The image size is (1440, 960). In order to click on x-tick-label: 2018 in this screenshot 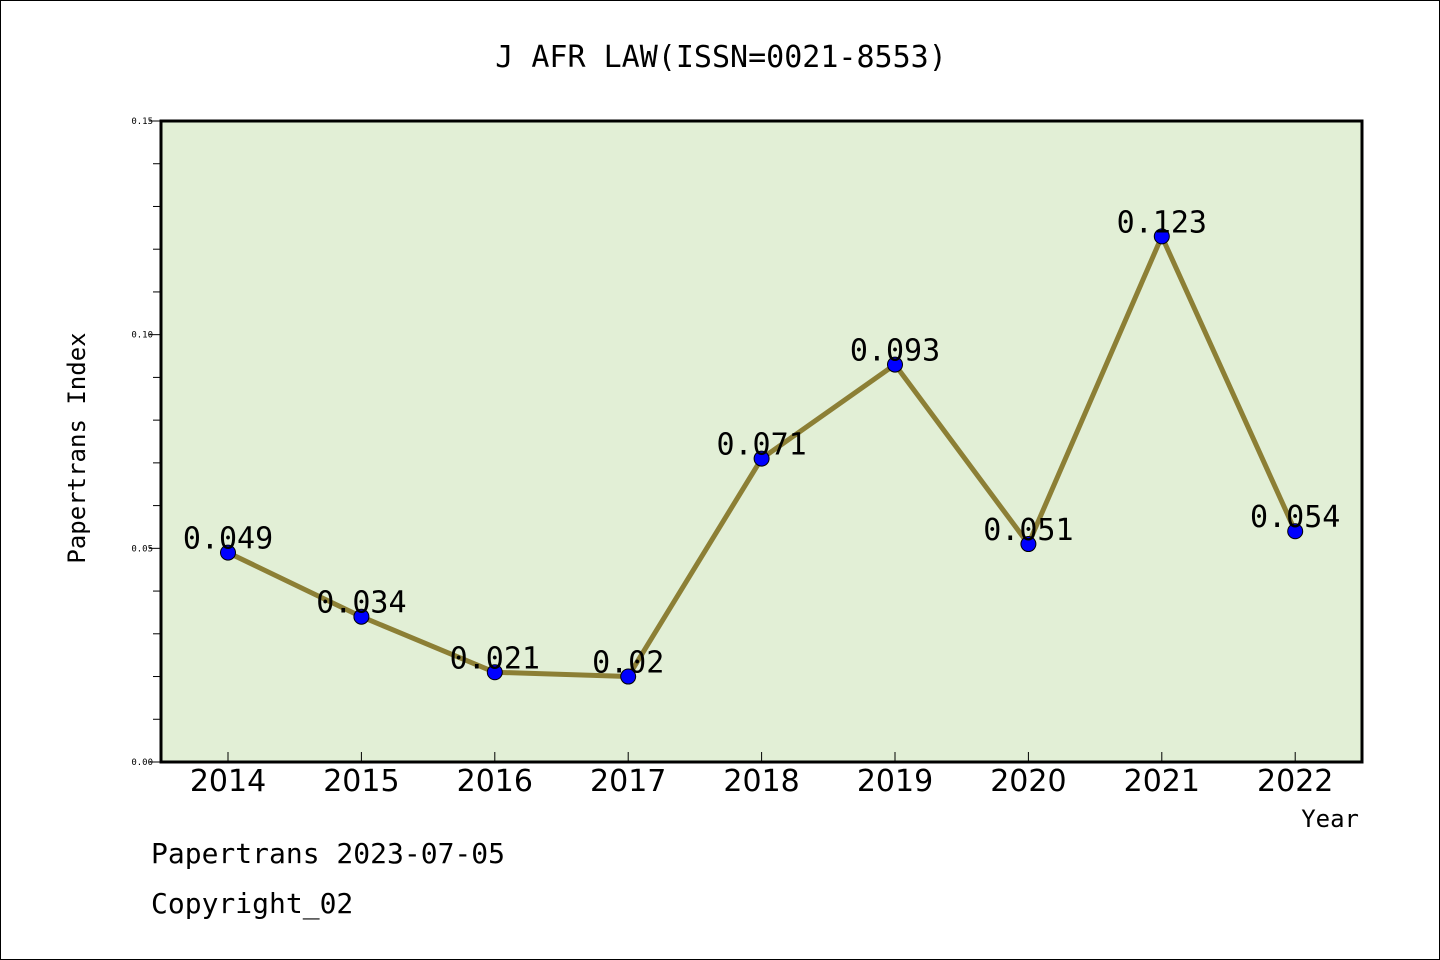, I will do `click(761, 781)`.